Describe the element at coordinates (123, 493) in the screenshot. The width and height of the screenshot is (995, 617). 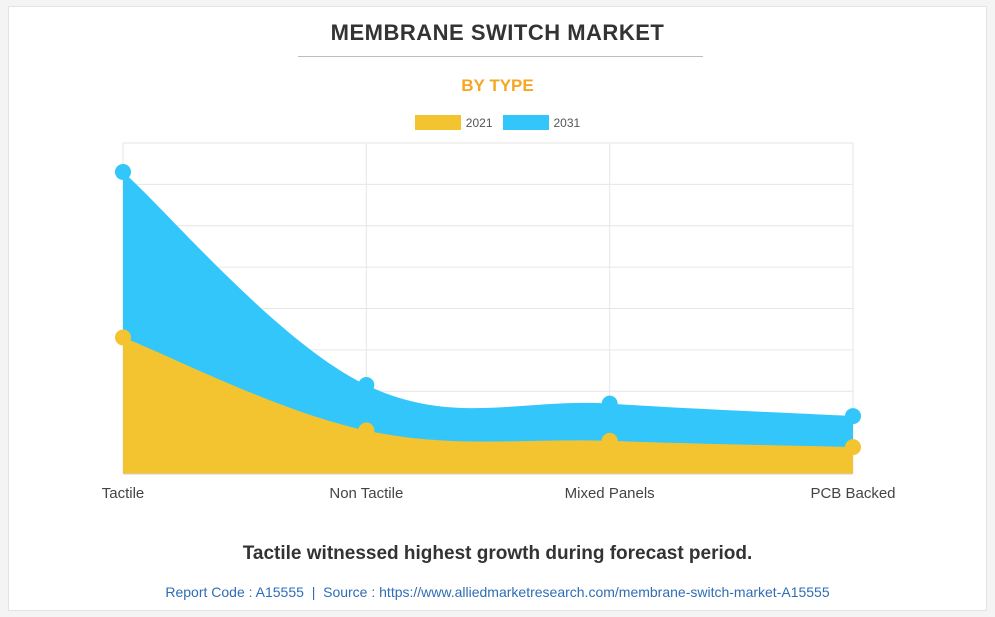
I see `x-tick-label-tactile: Tactile` at that location.